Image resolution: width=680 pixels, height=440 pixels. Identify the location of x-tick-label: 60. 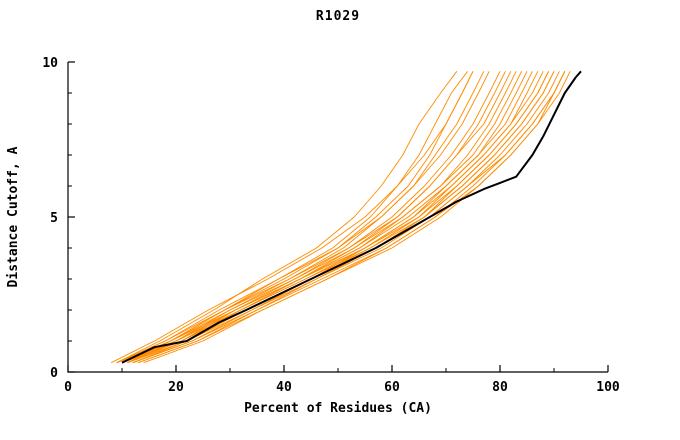
(392, 387).